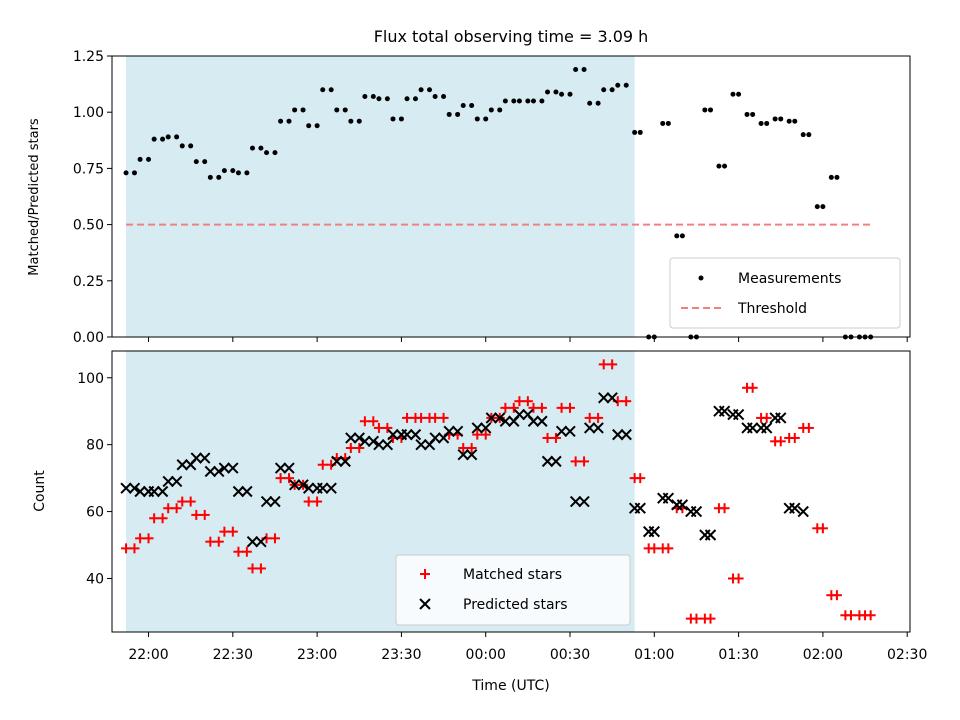  What do you see at coordinates (40, 491) in the screenshot?
I see `bottom-y-axis-label: Count` at bounding box center [40, 491].